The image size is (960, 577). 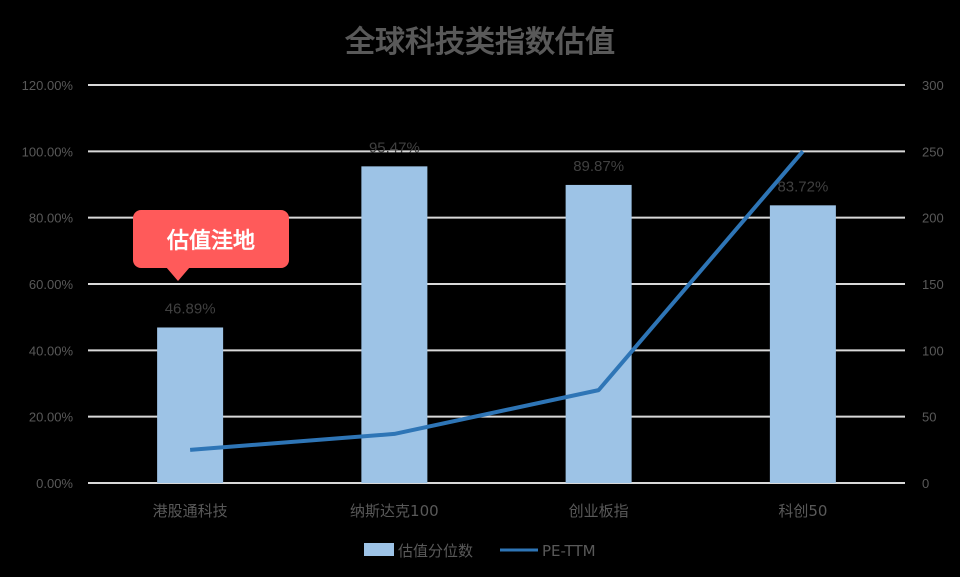 What do you see at coordinates (569, 551) in the screenshot?
I see `legend-line-label: PE-TTM` at bounding box center [569, 551].